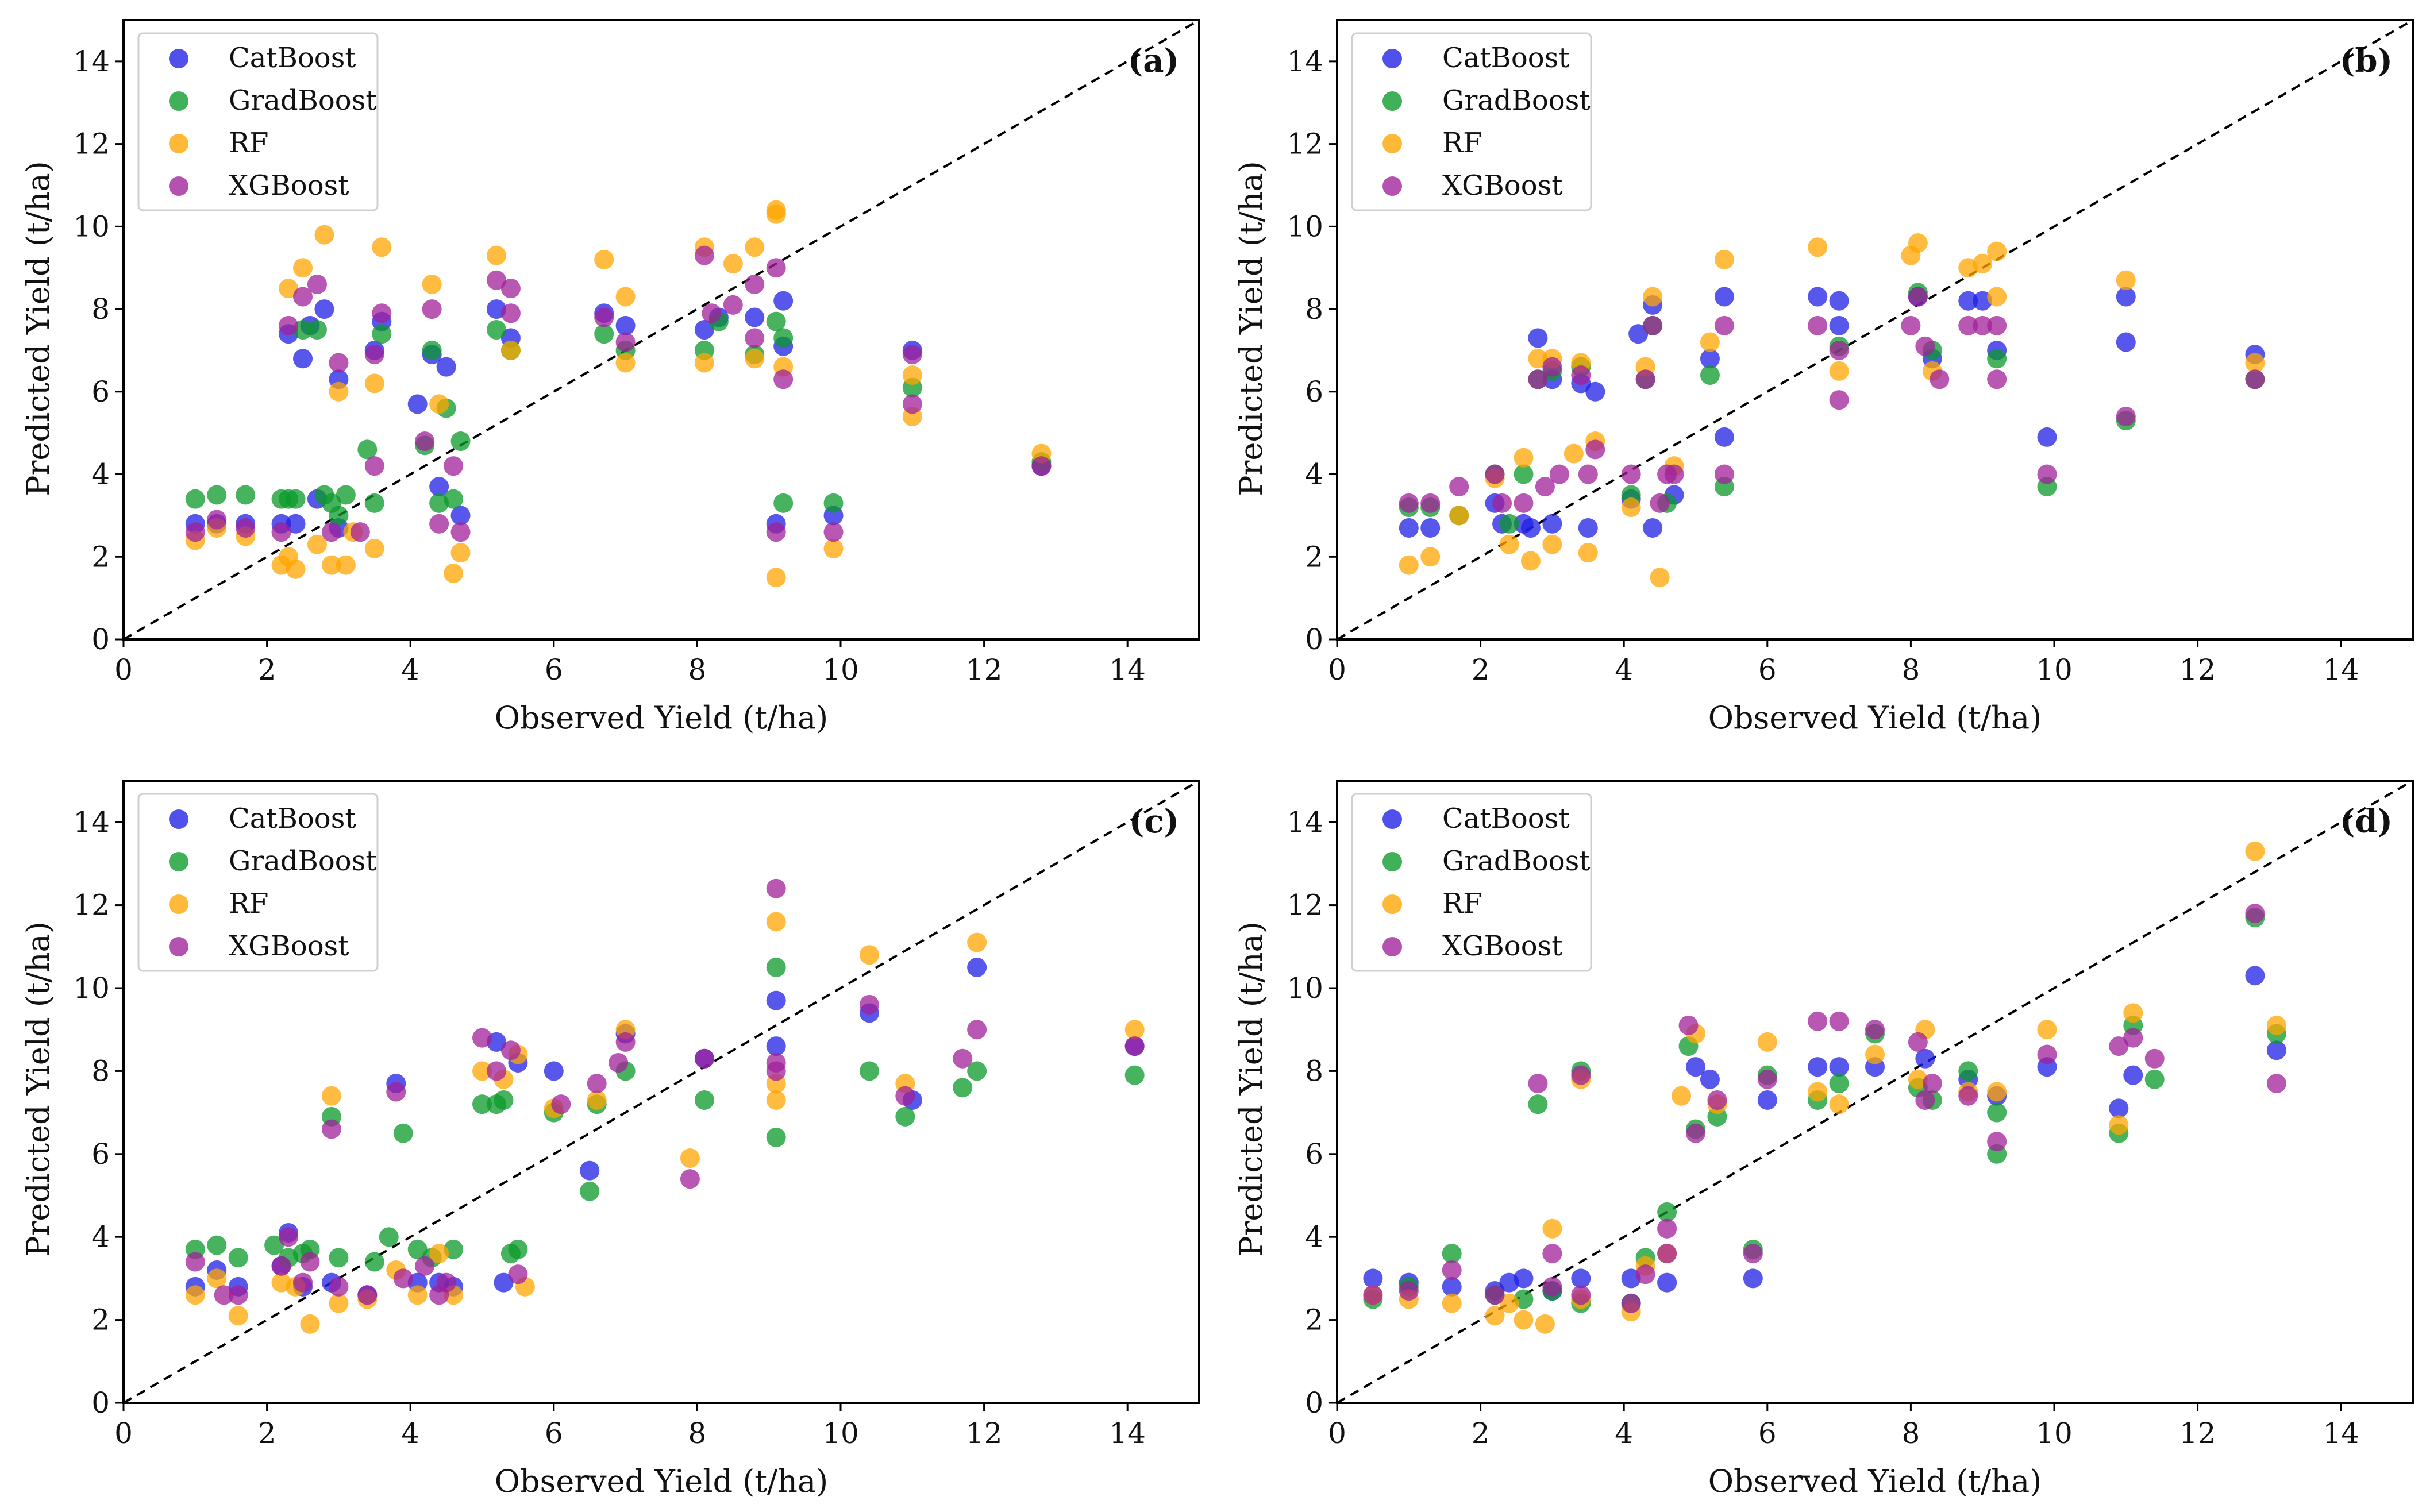 The width and height of the screenshot is (2430, 1512). I want to click on panel-c-xtick-label: 4, so click(410, 1433).